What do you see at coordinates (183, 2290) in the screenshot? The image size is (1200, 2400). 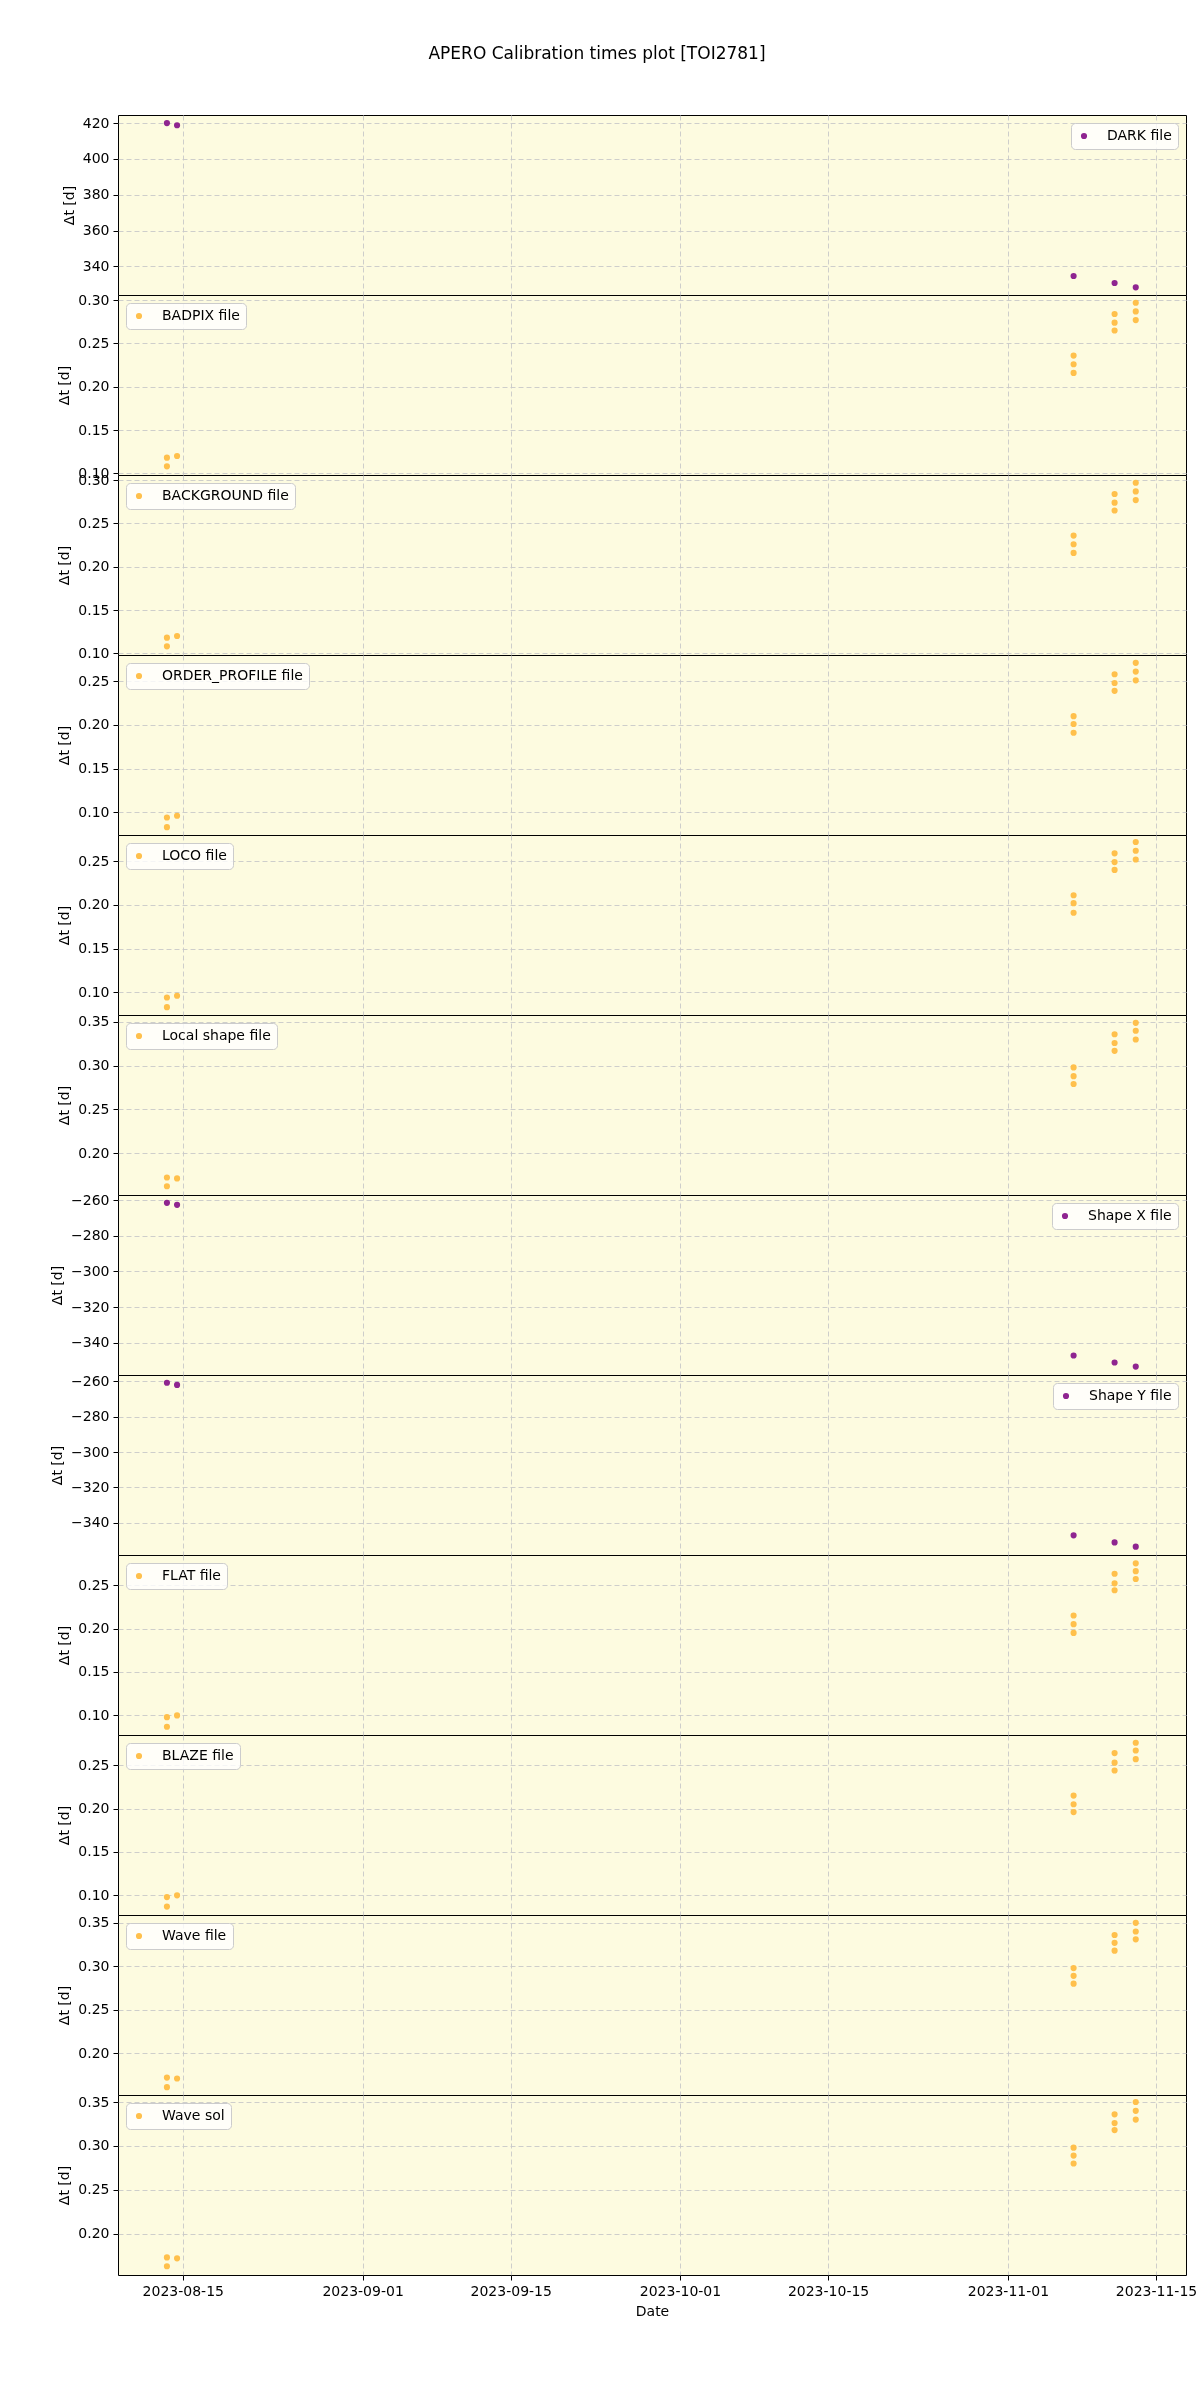 I see `x-tick-label: 2023-08-15` at bounding box center [183, 2290].